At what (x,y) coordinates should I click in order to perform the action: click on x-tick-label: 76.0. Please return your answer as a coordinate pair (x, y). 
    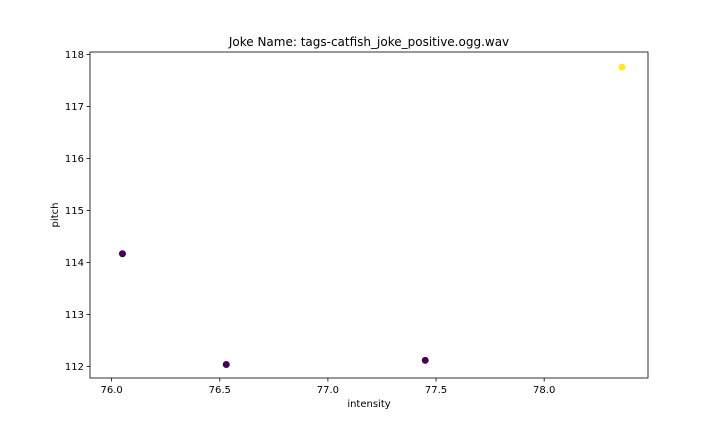
    Looking at the image, I should click on (111, 390).